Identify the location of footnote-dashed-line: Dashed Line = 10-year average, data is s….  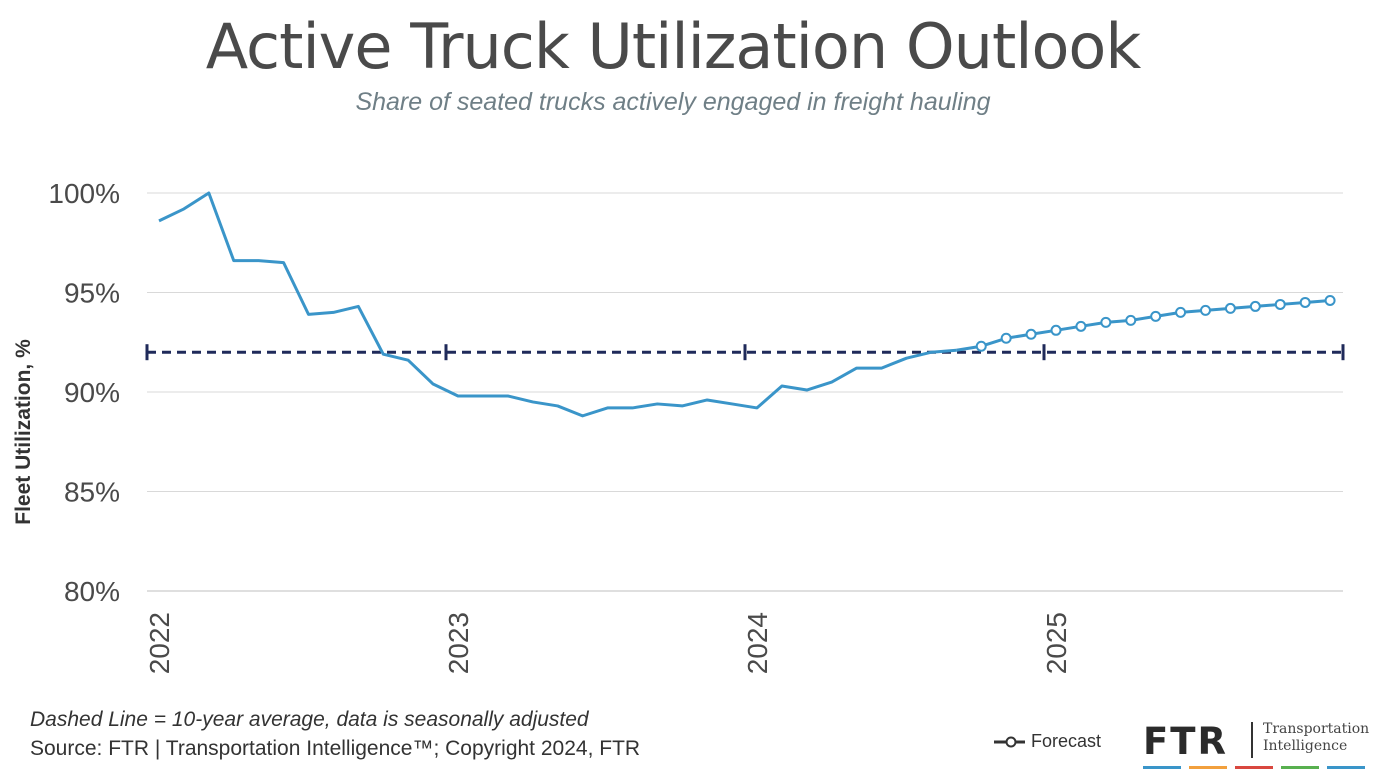
(309, 719).